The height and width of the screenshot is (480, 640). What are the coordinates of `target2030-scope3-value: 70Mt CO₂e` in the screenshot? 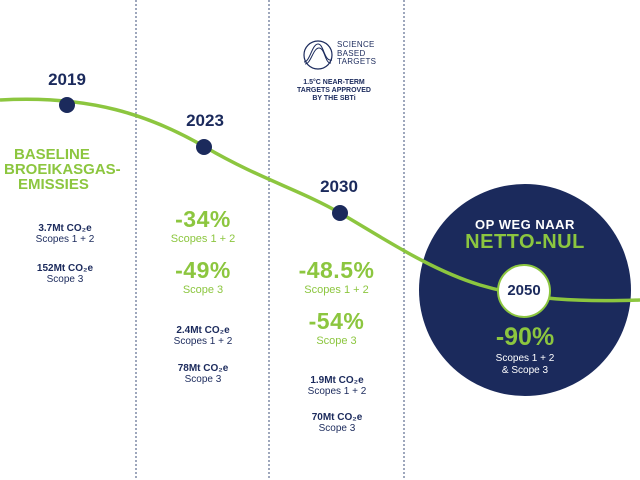 It's located at (337, 417).